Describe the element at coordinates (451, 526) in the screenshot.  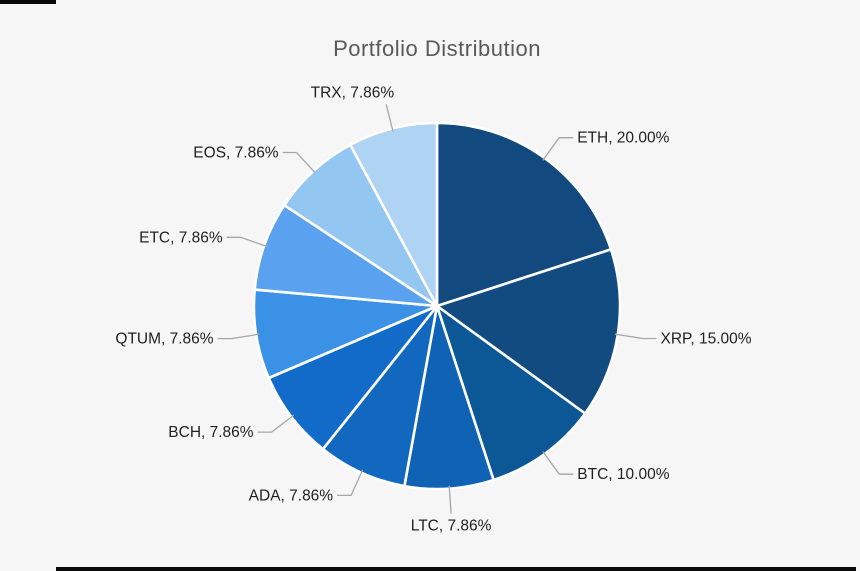
I see `slice-label-ltc: LTC, 7.86%` at that location.